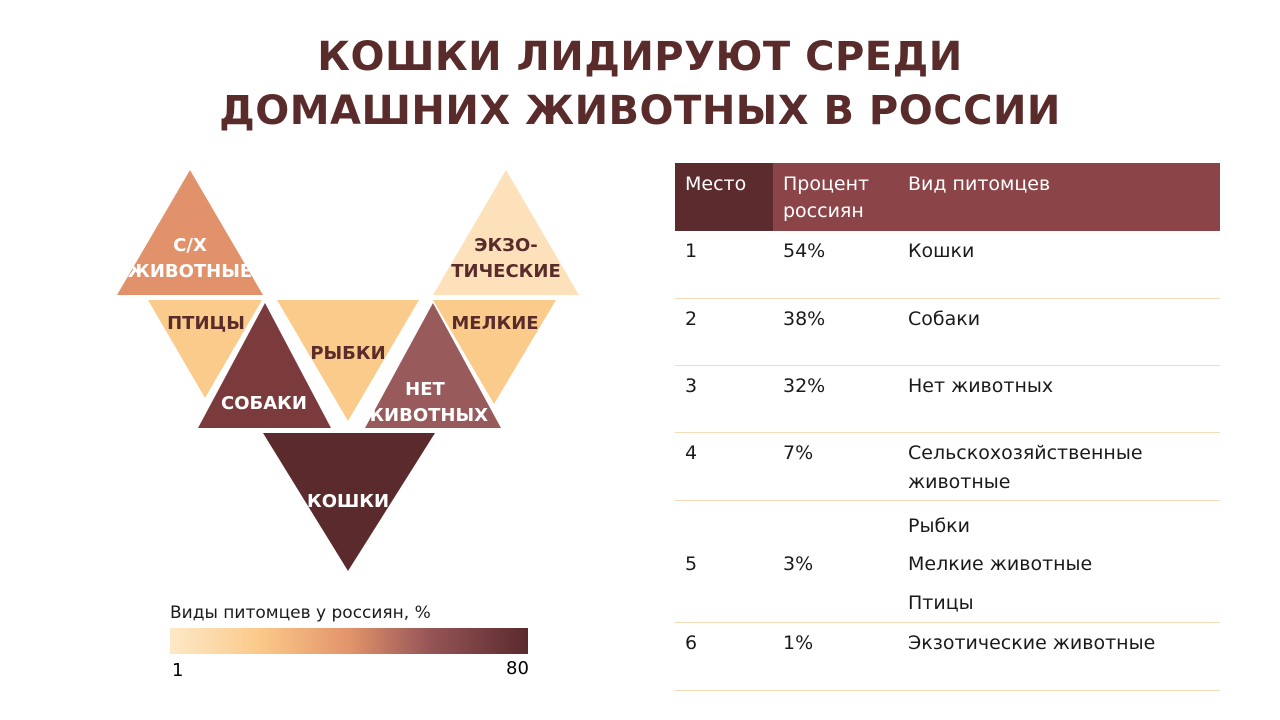  I want to click on cell-pet: Собаки, so click(1059, 332).